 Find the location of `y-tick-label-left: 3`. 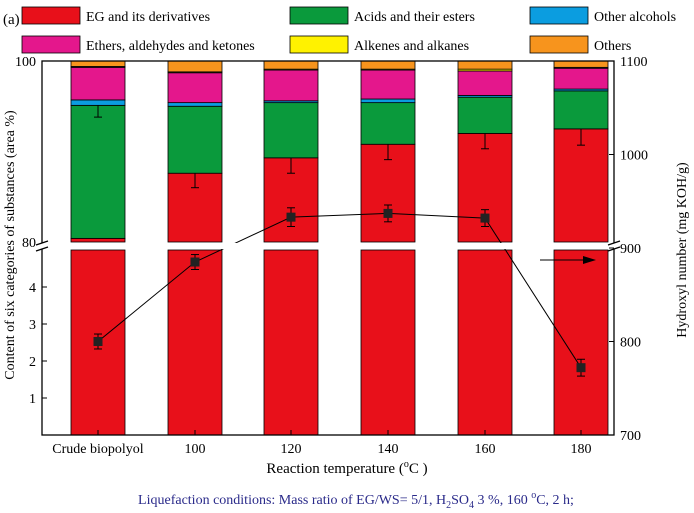

y-tick-label-left: 3 is located at coordinates (32, 325).